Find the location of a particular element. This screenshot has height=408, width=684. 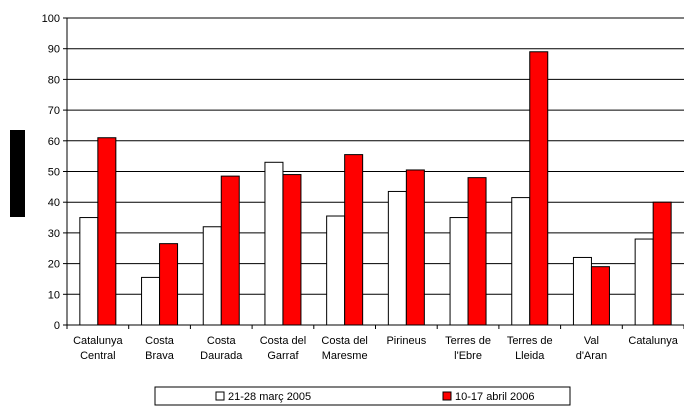

x-tick-label: Val is located at coordinates (591, 341).